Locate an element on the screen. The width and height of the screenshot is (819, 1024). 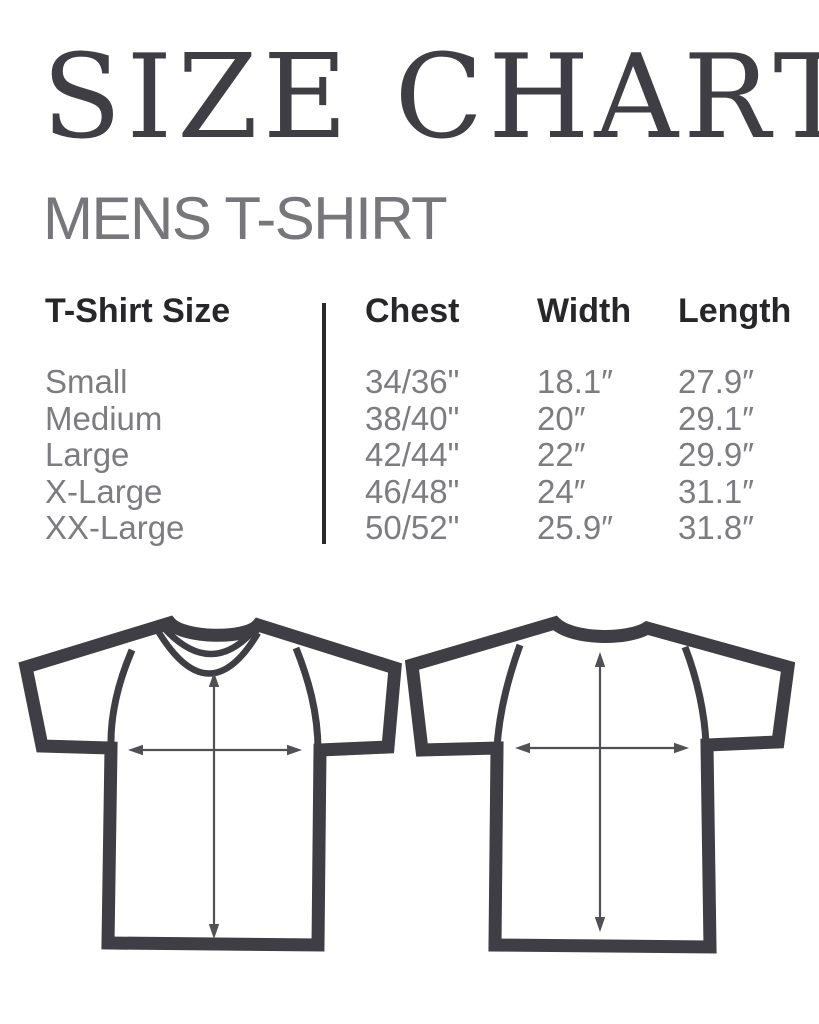
row-small-width: 18.1″ is located at coordinates (575, 381).